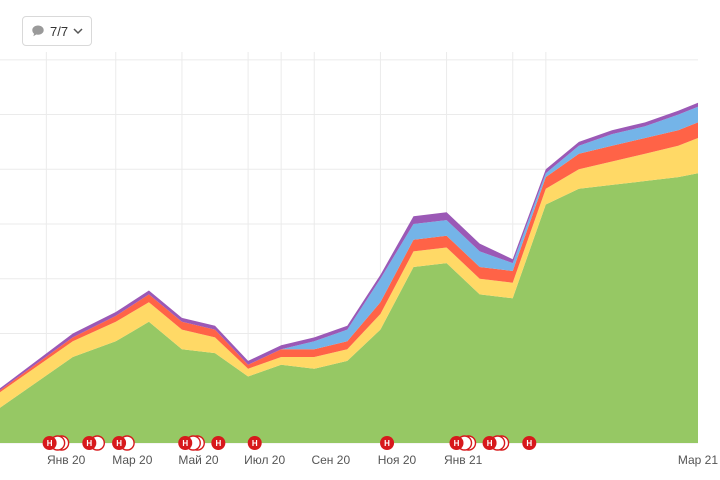 The image size is (720, 480). Describe the element at coordinates (397, 460) in the screenshot. I see `x-tick-label: Ноя 20` at that location.